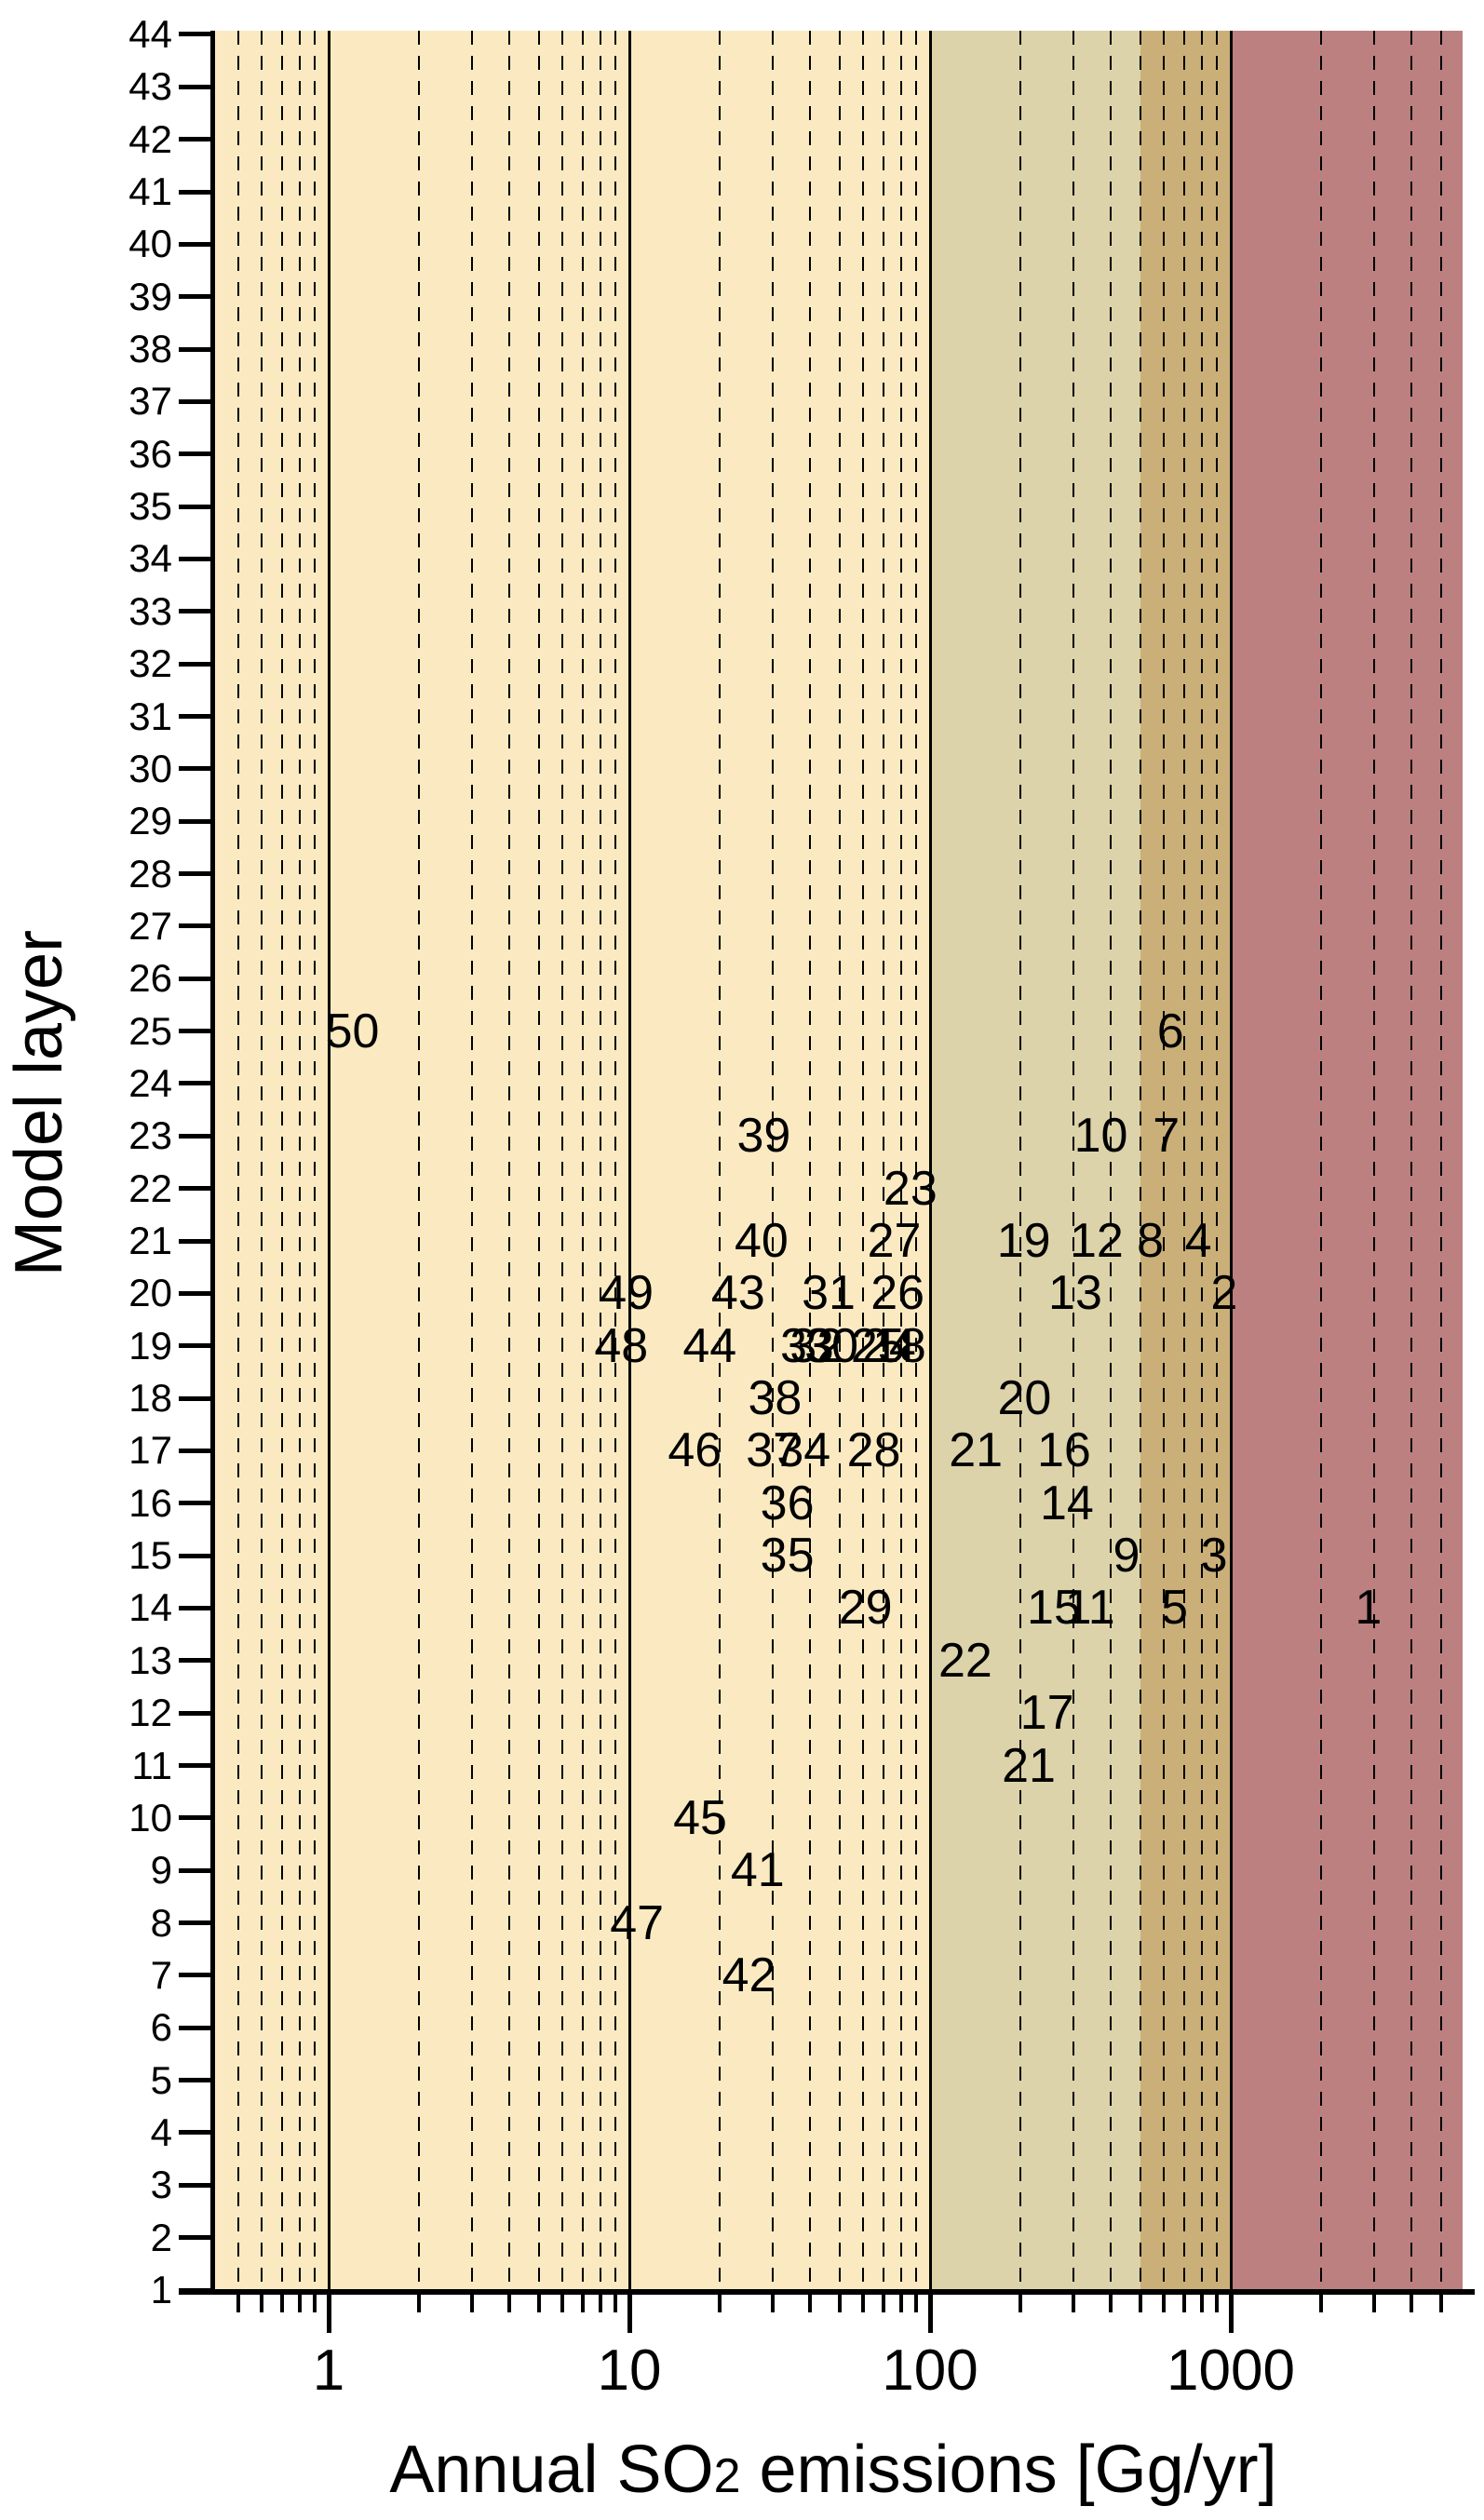 This screenshot has width=1484, height=2520. What do you see at coordinates (161, 2131) in the screenshot?
I see `y-tick-label: 4` at bounding box center [161, 2131].